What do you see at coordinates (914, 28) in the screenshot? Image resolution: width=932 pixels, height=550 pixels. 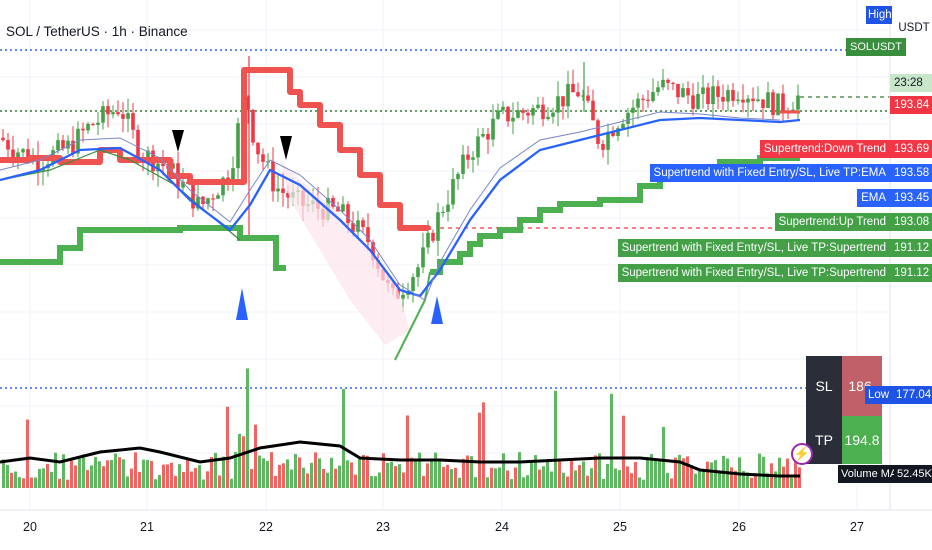 I see `currency-label: USDT` at bounding box center [914, 28].